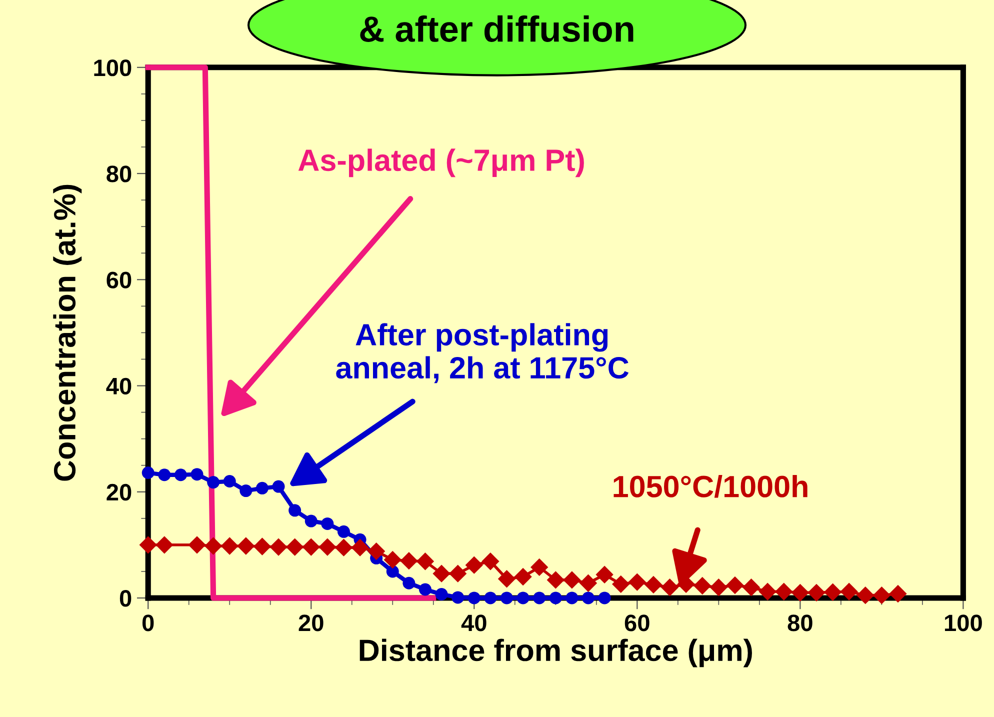 This screenshot has width=994, height=717. What do you see at coordinates (113, 67) in the screenshot?
I see `y-tick-label: 100` at bounding box center [113, 67].